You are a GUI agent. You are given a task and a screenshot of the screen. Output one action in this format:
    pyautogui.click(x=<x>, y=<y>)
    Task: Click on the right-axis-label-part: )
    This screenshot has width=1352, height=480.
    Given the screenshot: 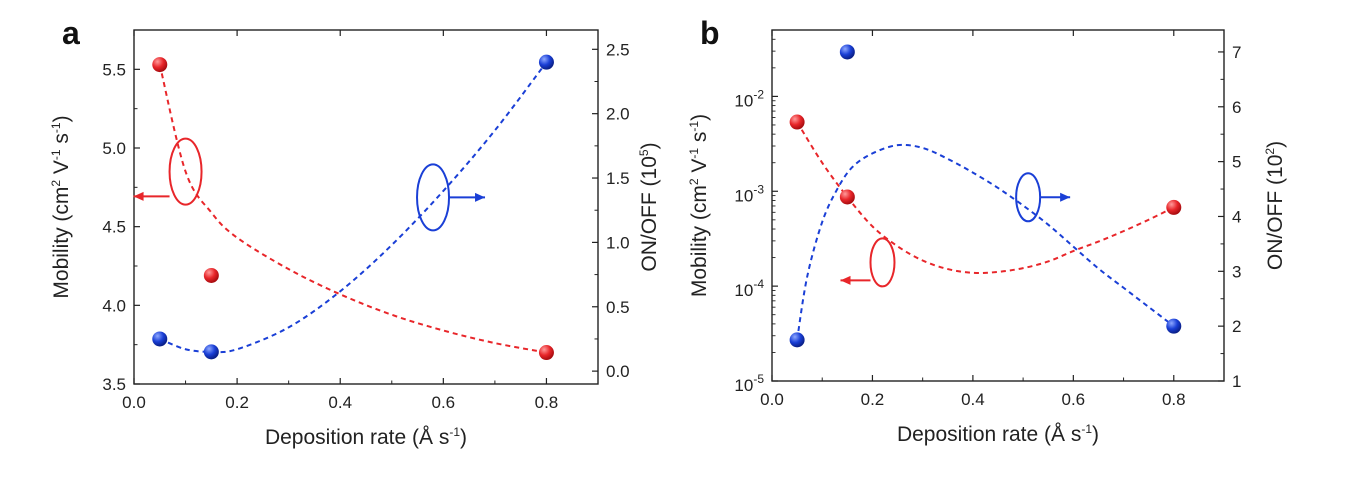 What is the action you would take?
    pyautogui.click(x=649, y=145)
    